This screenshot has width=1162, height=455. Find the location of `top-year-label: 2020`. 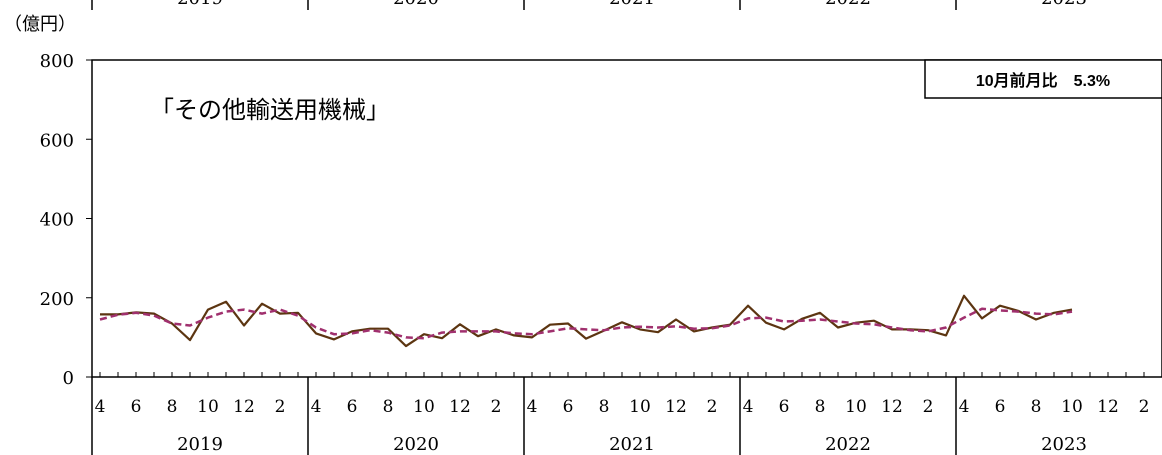

top-year-label: 2020 is located at coordinates (416, 4).